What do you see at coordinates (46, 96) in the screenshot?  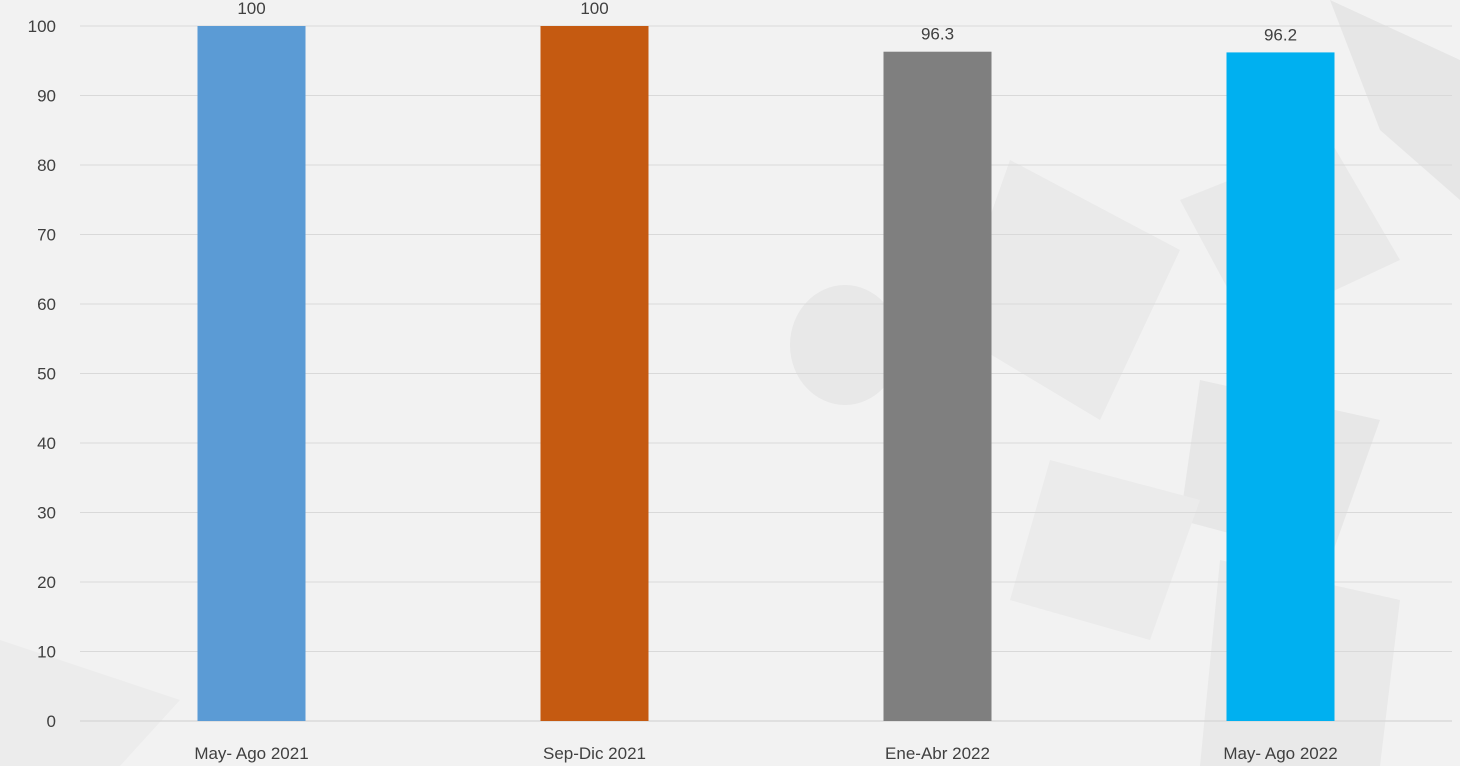 I see `y-tick-label: 90` at bounding box center [46, 96].